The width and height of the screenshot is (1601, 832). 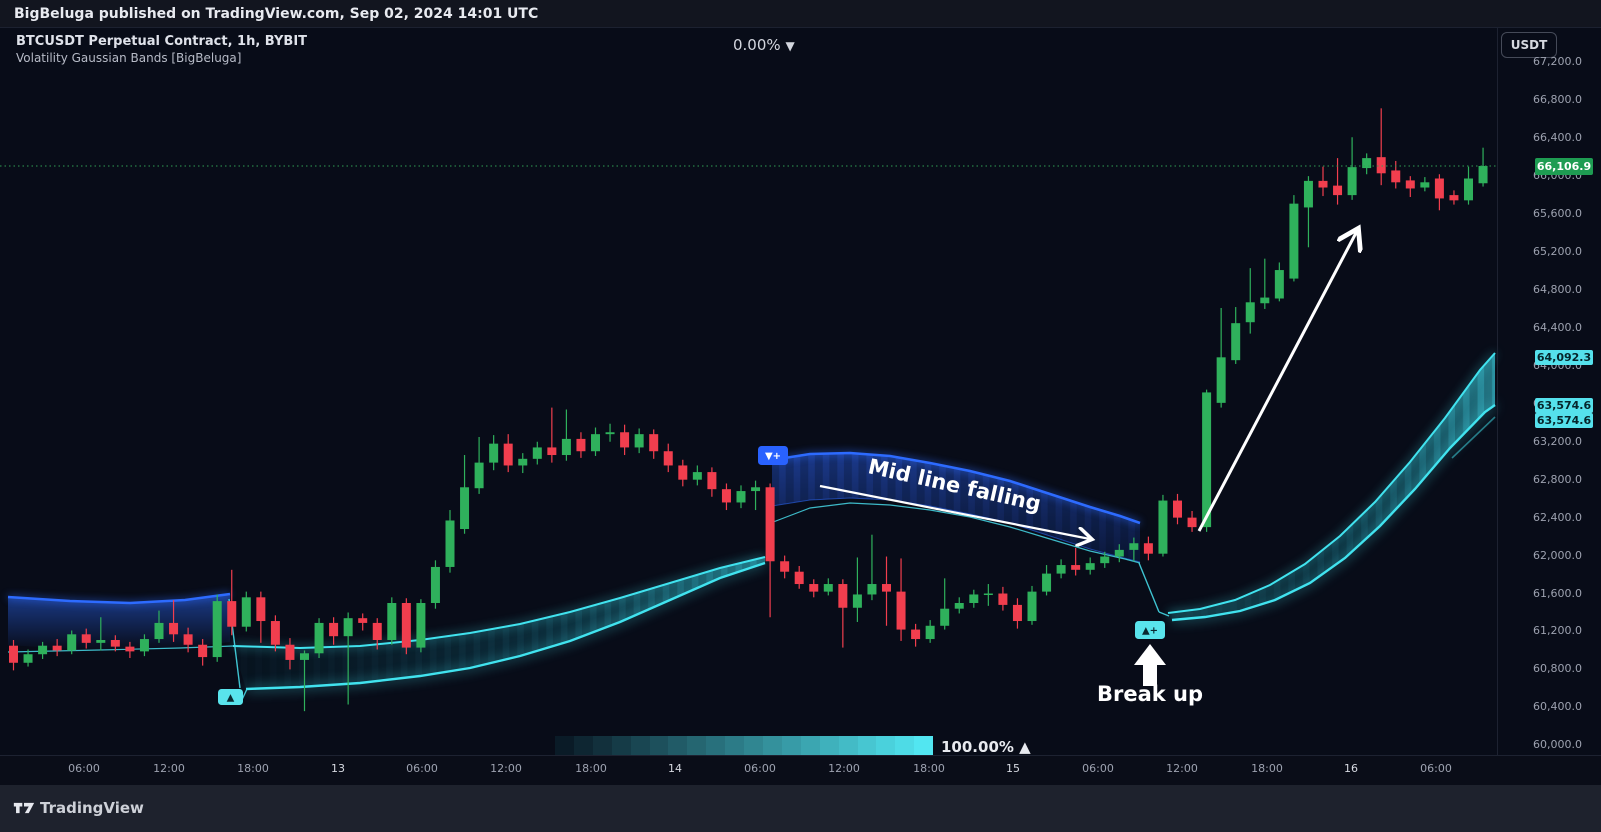 What do you see at coordinates (790, 46) in the screenshot?
I see `down-triangle-icon: ▼` at bounding box center [790, 46].